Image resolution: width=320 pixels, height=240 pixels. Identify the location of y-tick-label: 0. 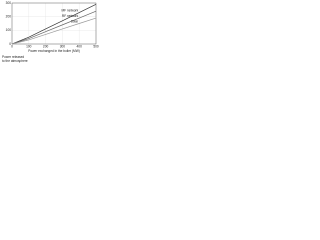
(10, 44).